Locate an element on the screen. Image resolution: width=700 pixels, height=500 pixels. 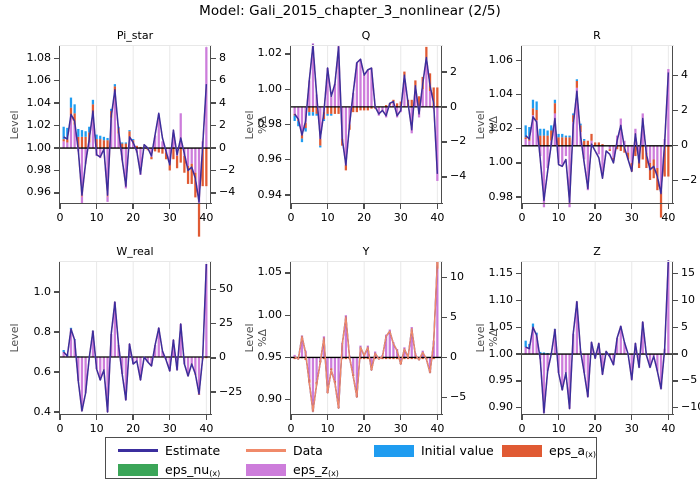
y-axis-label-left: Level is located at coordinates (249, 338).